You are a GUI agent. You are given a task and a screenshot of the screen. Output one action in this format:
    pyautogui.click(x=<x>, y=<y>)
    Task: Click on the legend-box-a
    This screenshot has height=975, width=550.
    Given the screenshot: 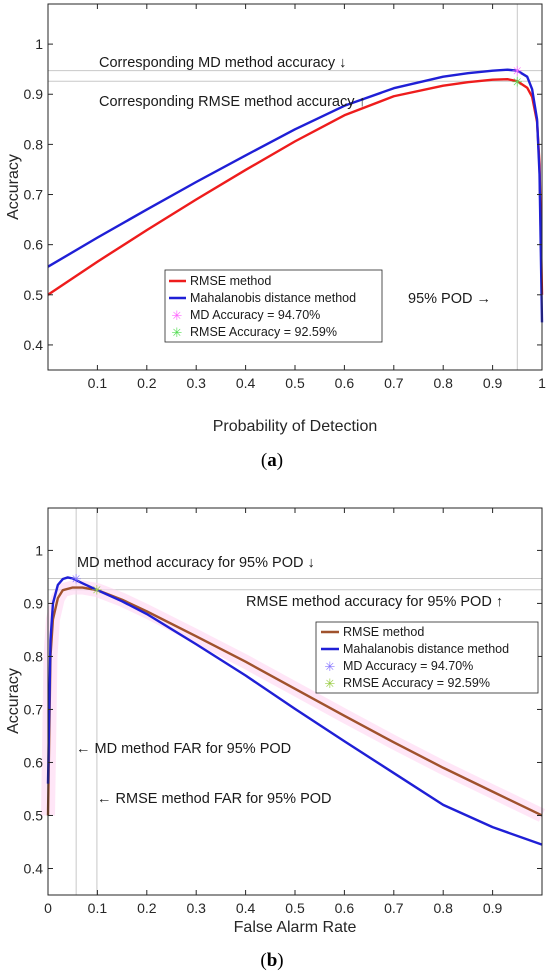 What is the action you would take?
    pyautogui.click(x=273, y=306)
    